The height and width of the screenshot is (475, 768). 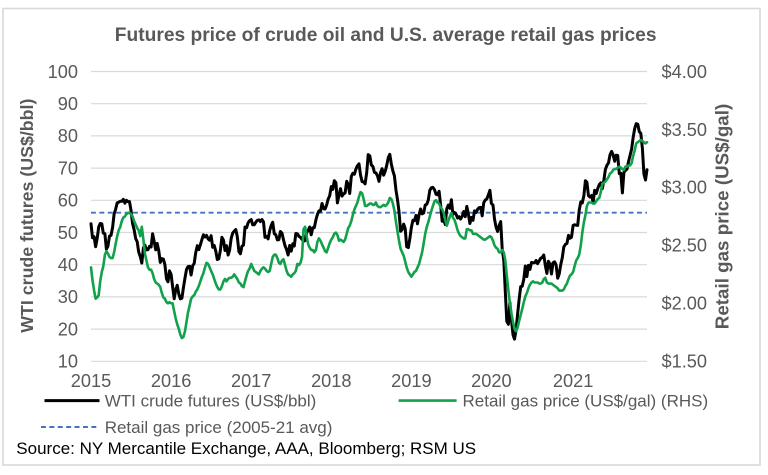 I want to click on svg-text: 2019, so click(x=411, y=381).